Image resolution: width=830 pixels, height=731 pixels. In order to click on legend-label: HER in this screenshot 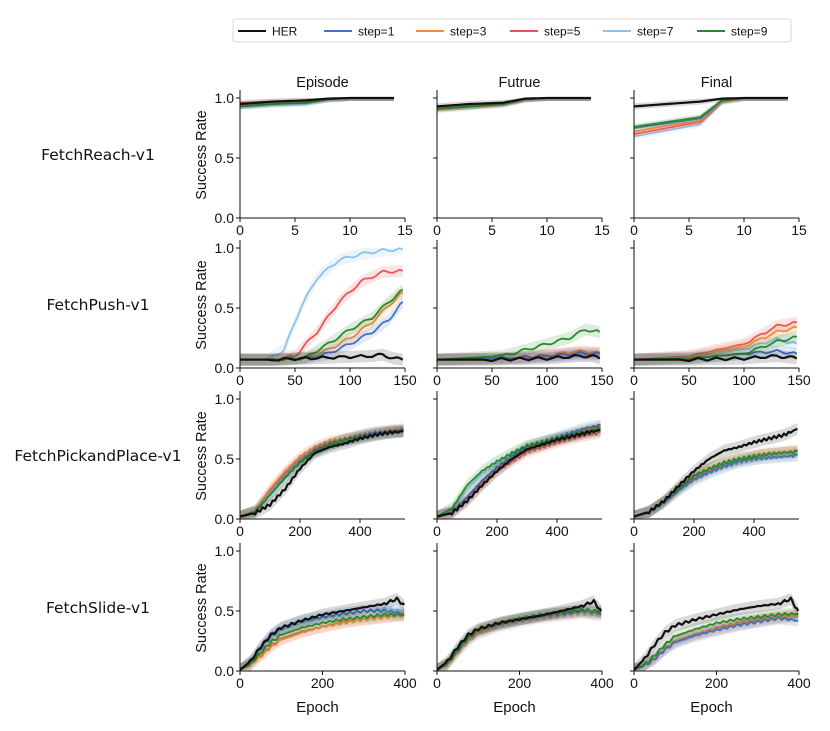, I will do `click(285, 32)`.